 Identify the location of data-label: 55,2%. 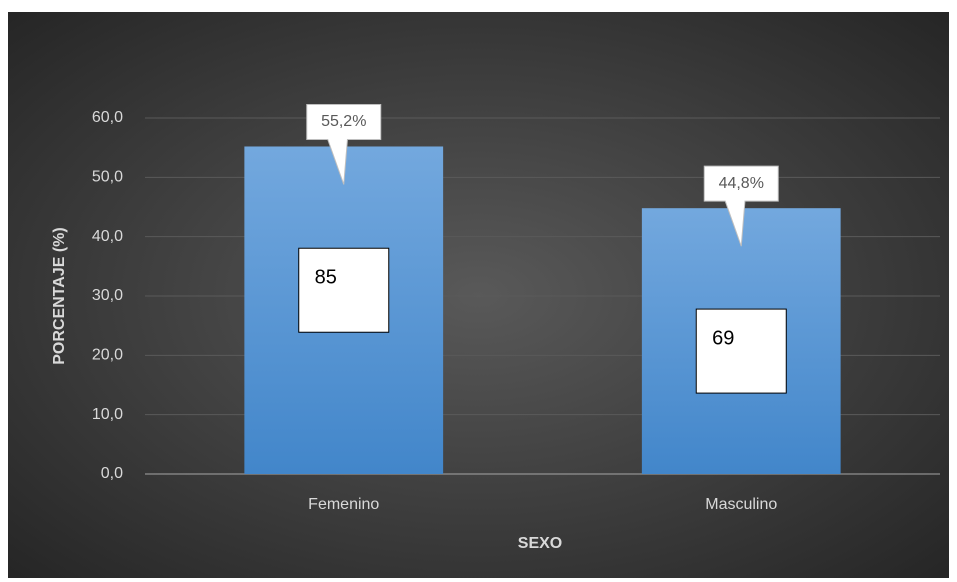
(343, 121).